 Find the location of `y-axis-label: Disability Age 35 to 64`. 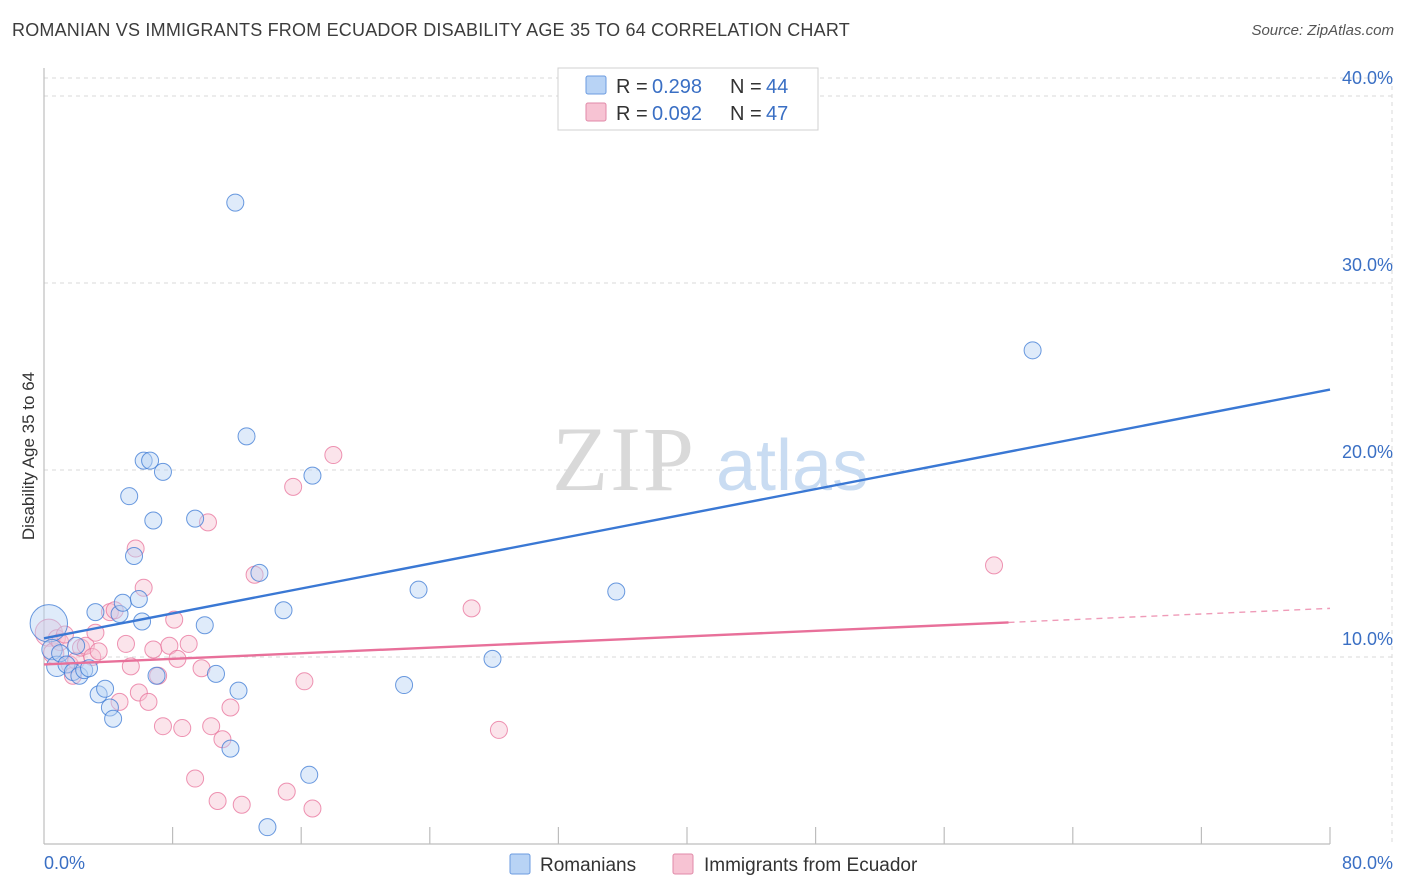

y-axis-label: Disability Age 35 to 64 is located at coordinates (28, 456).